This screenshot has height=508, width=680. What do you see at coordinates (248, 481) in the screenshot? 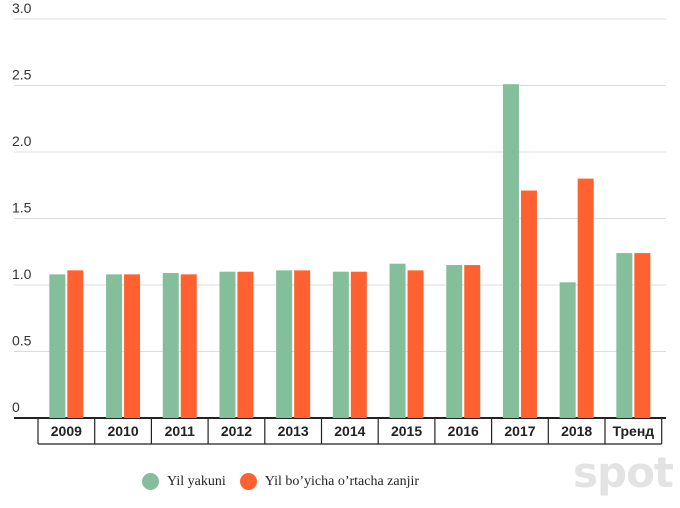
I see `legend-swatch-ortacha-zanjir` at bounding box center [248, 481].